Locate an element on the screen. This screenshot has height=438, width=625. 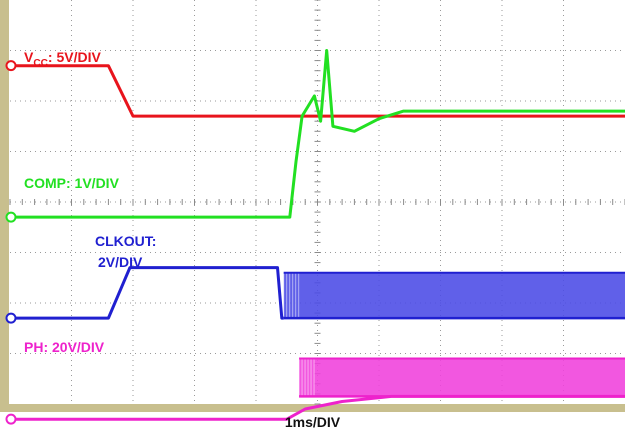
clkout-scale-label: CLKOUT: is located at coordinates (125, 241).